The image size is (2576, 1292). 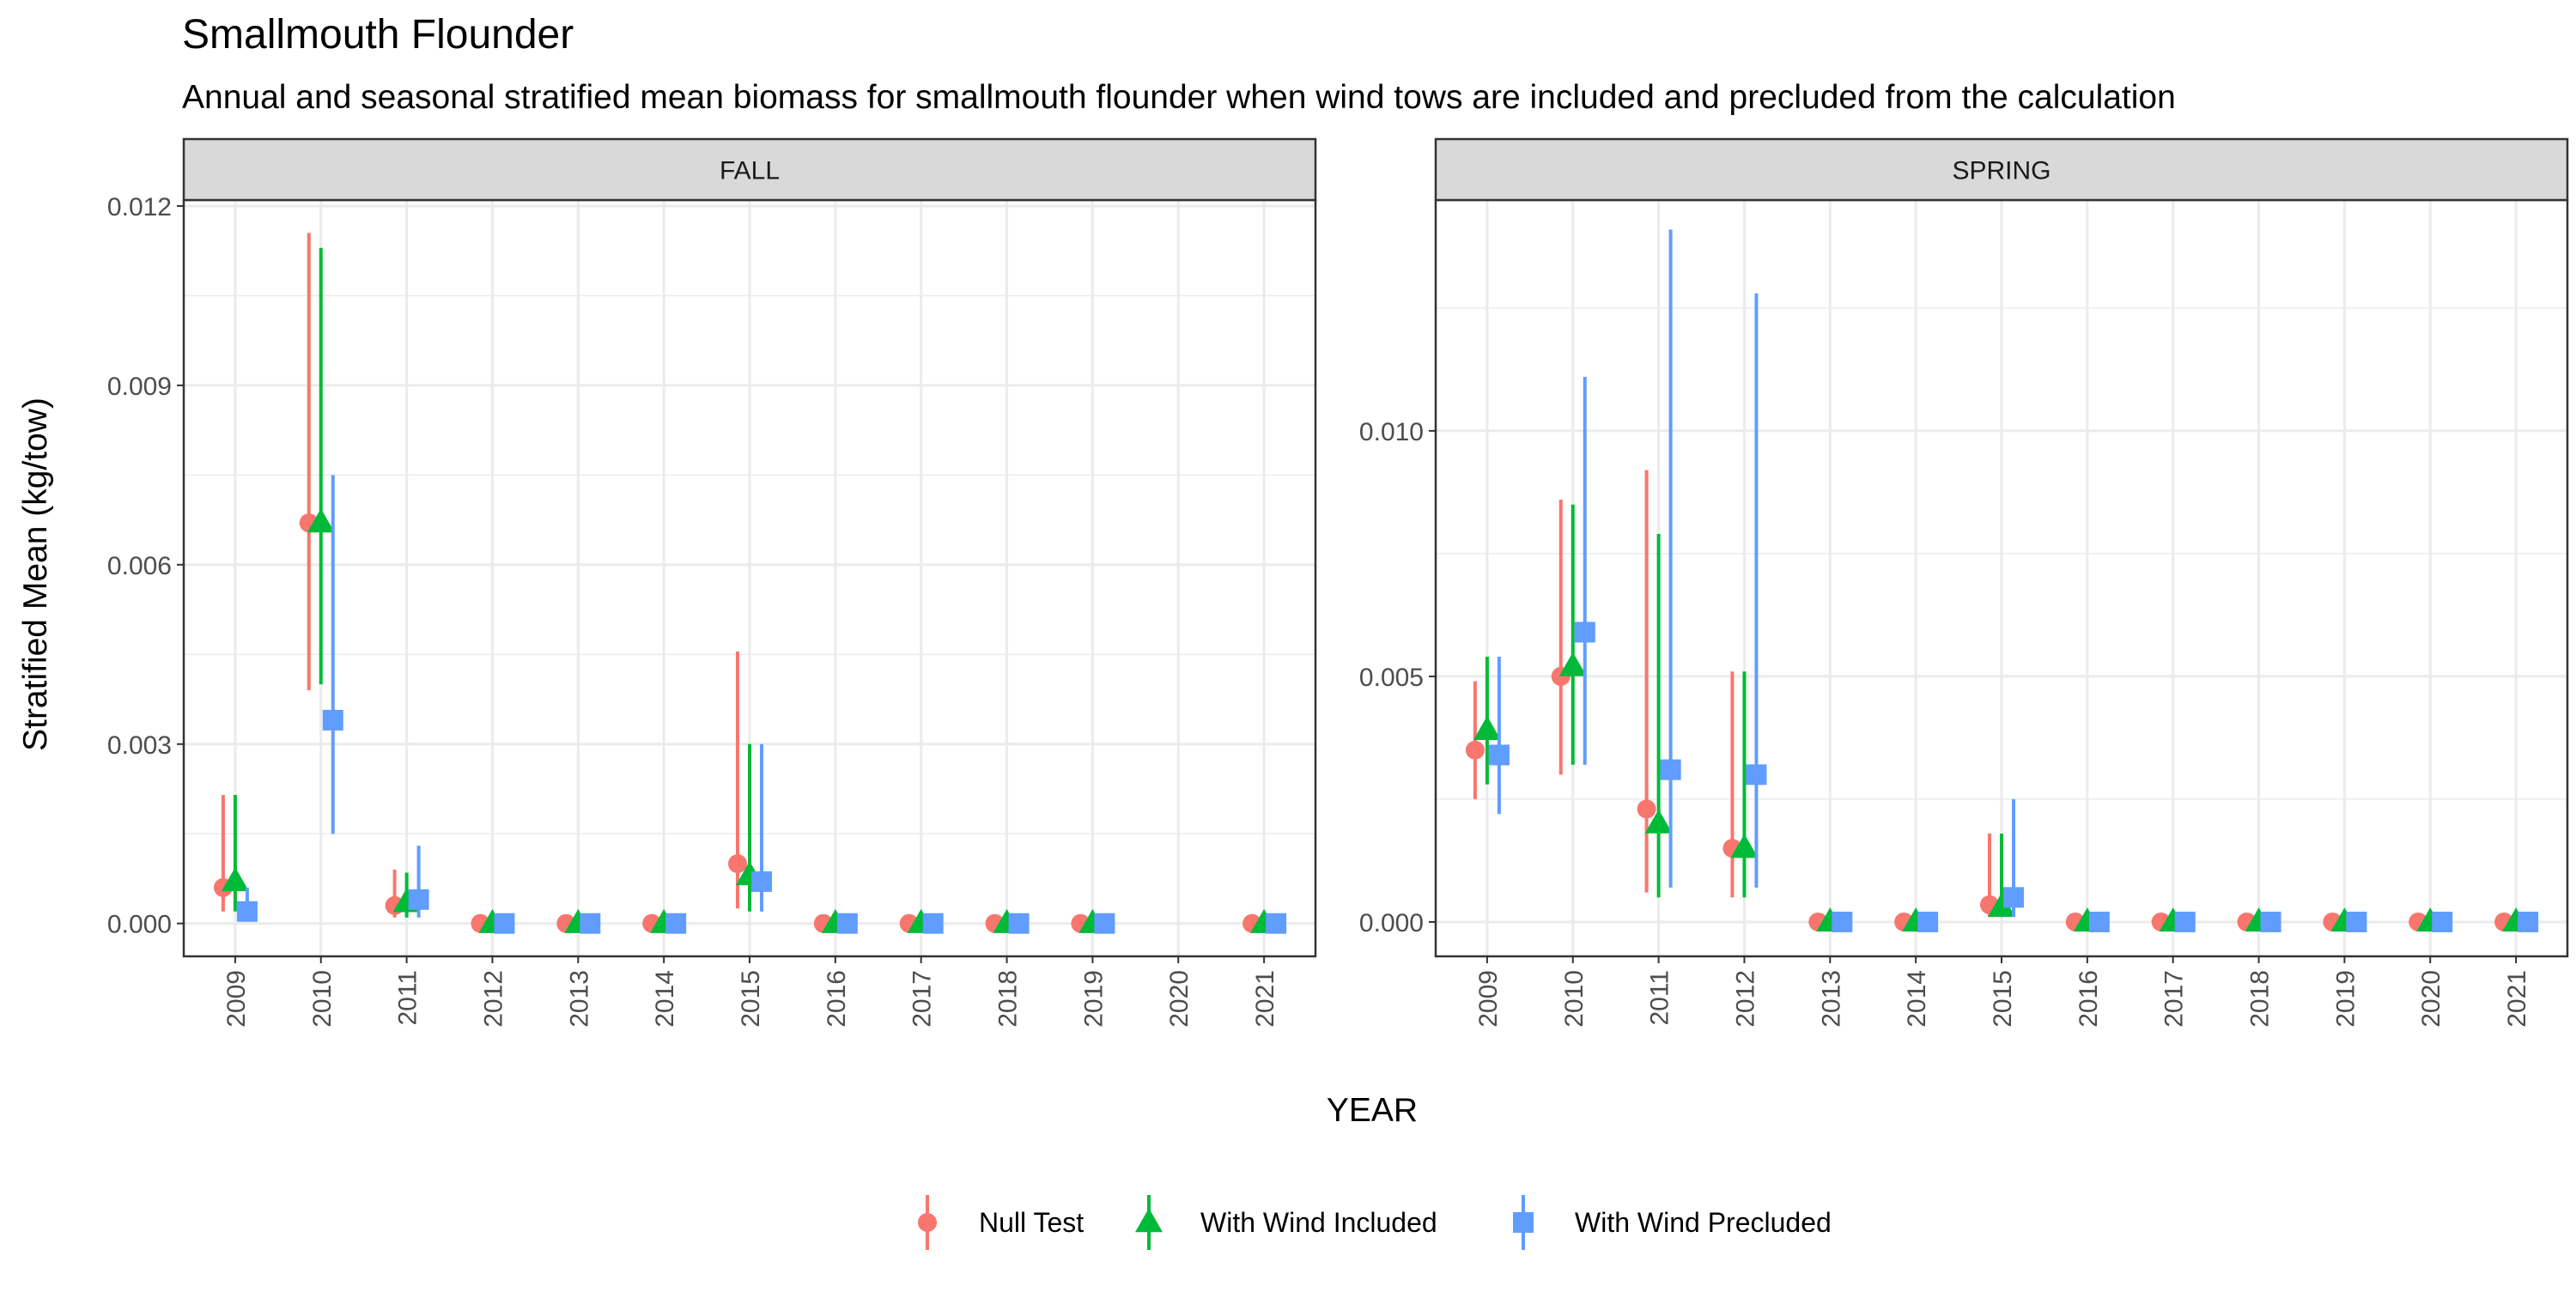 What do you see at coordinates (761, 704) in the screenshot?
I see `series-with-wind-precluded` at bounding box center [761, 704].